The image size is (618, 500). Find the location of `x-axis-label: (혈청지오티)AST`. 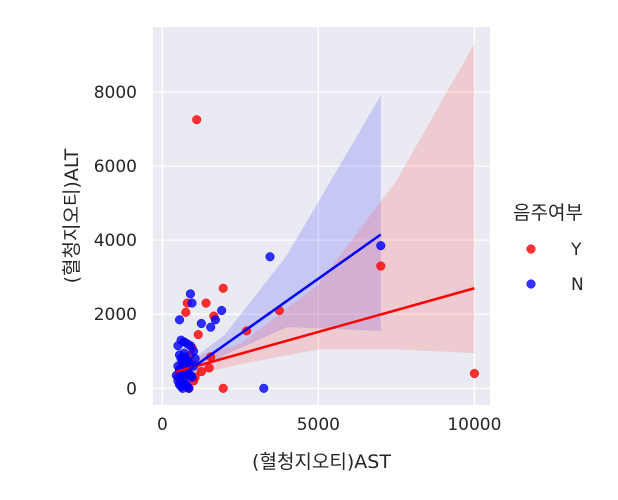

x-axis-label: (혈청지오티)AST is located at coordinates (321, 462).